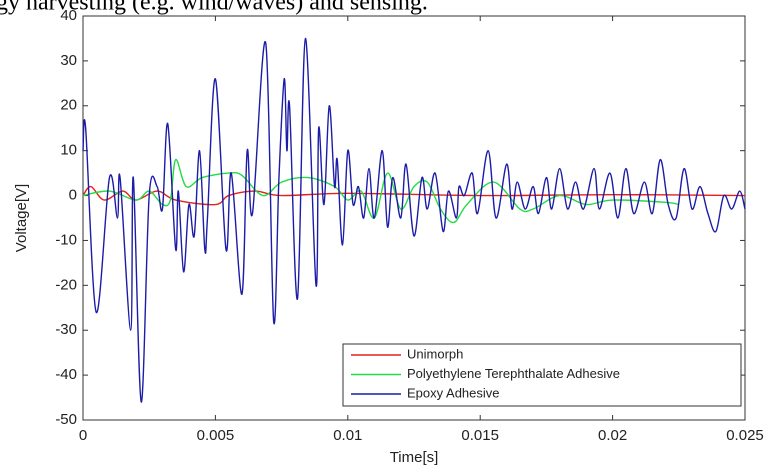 Image resolution: width=772 pixels, height=467 pixels. I want to click on legend-label: Polyethylene Terephthalate Adhesive, so click(513, 373).